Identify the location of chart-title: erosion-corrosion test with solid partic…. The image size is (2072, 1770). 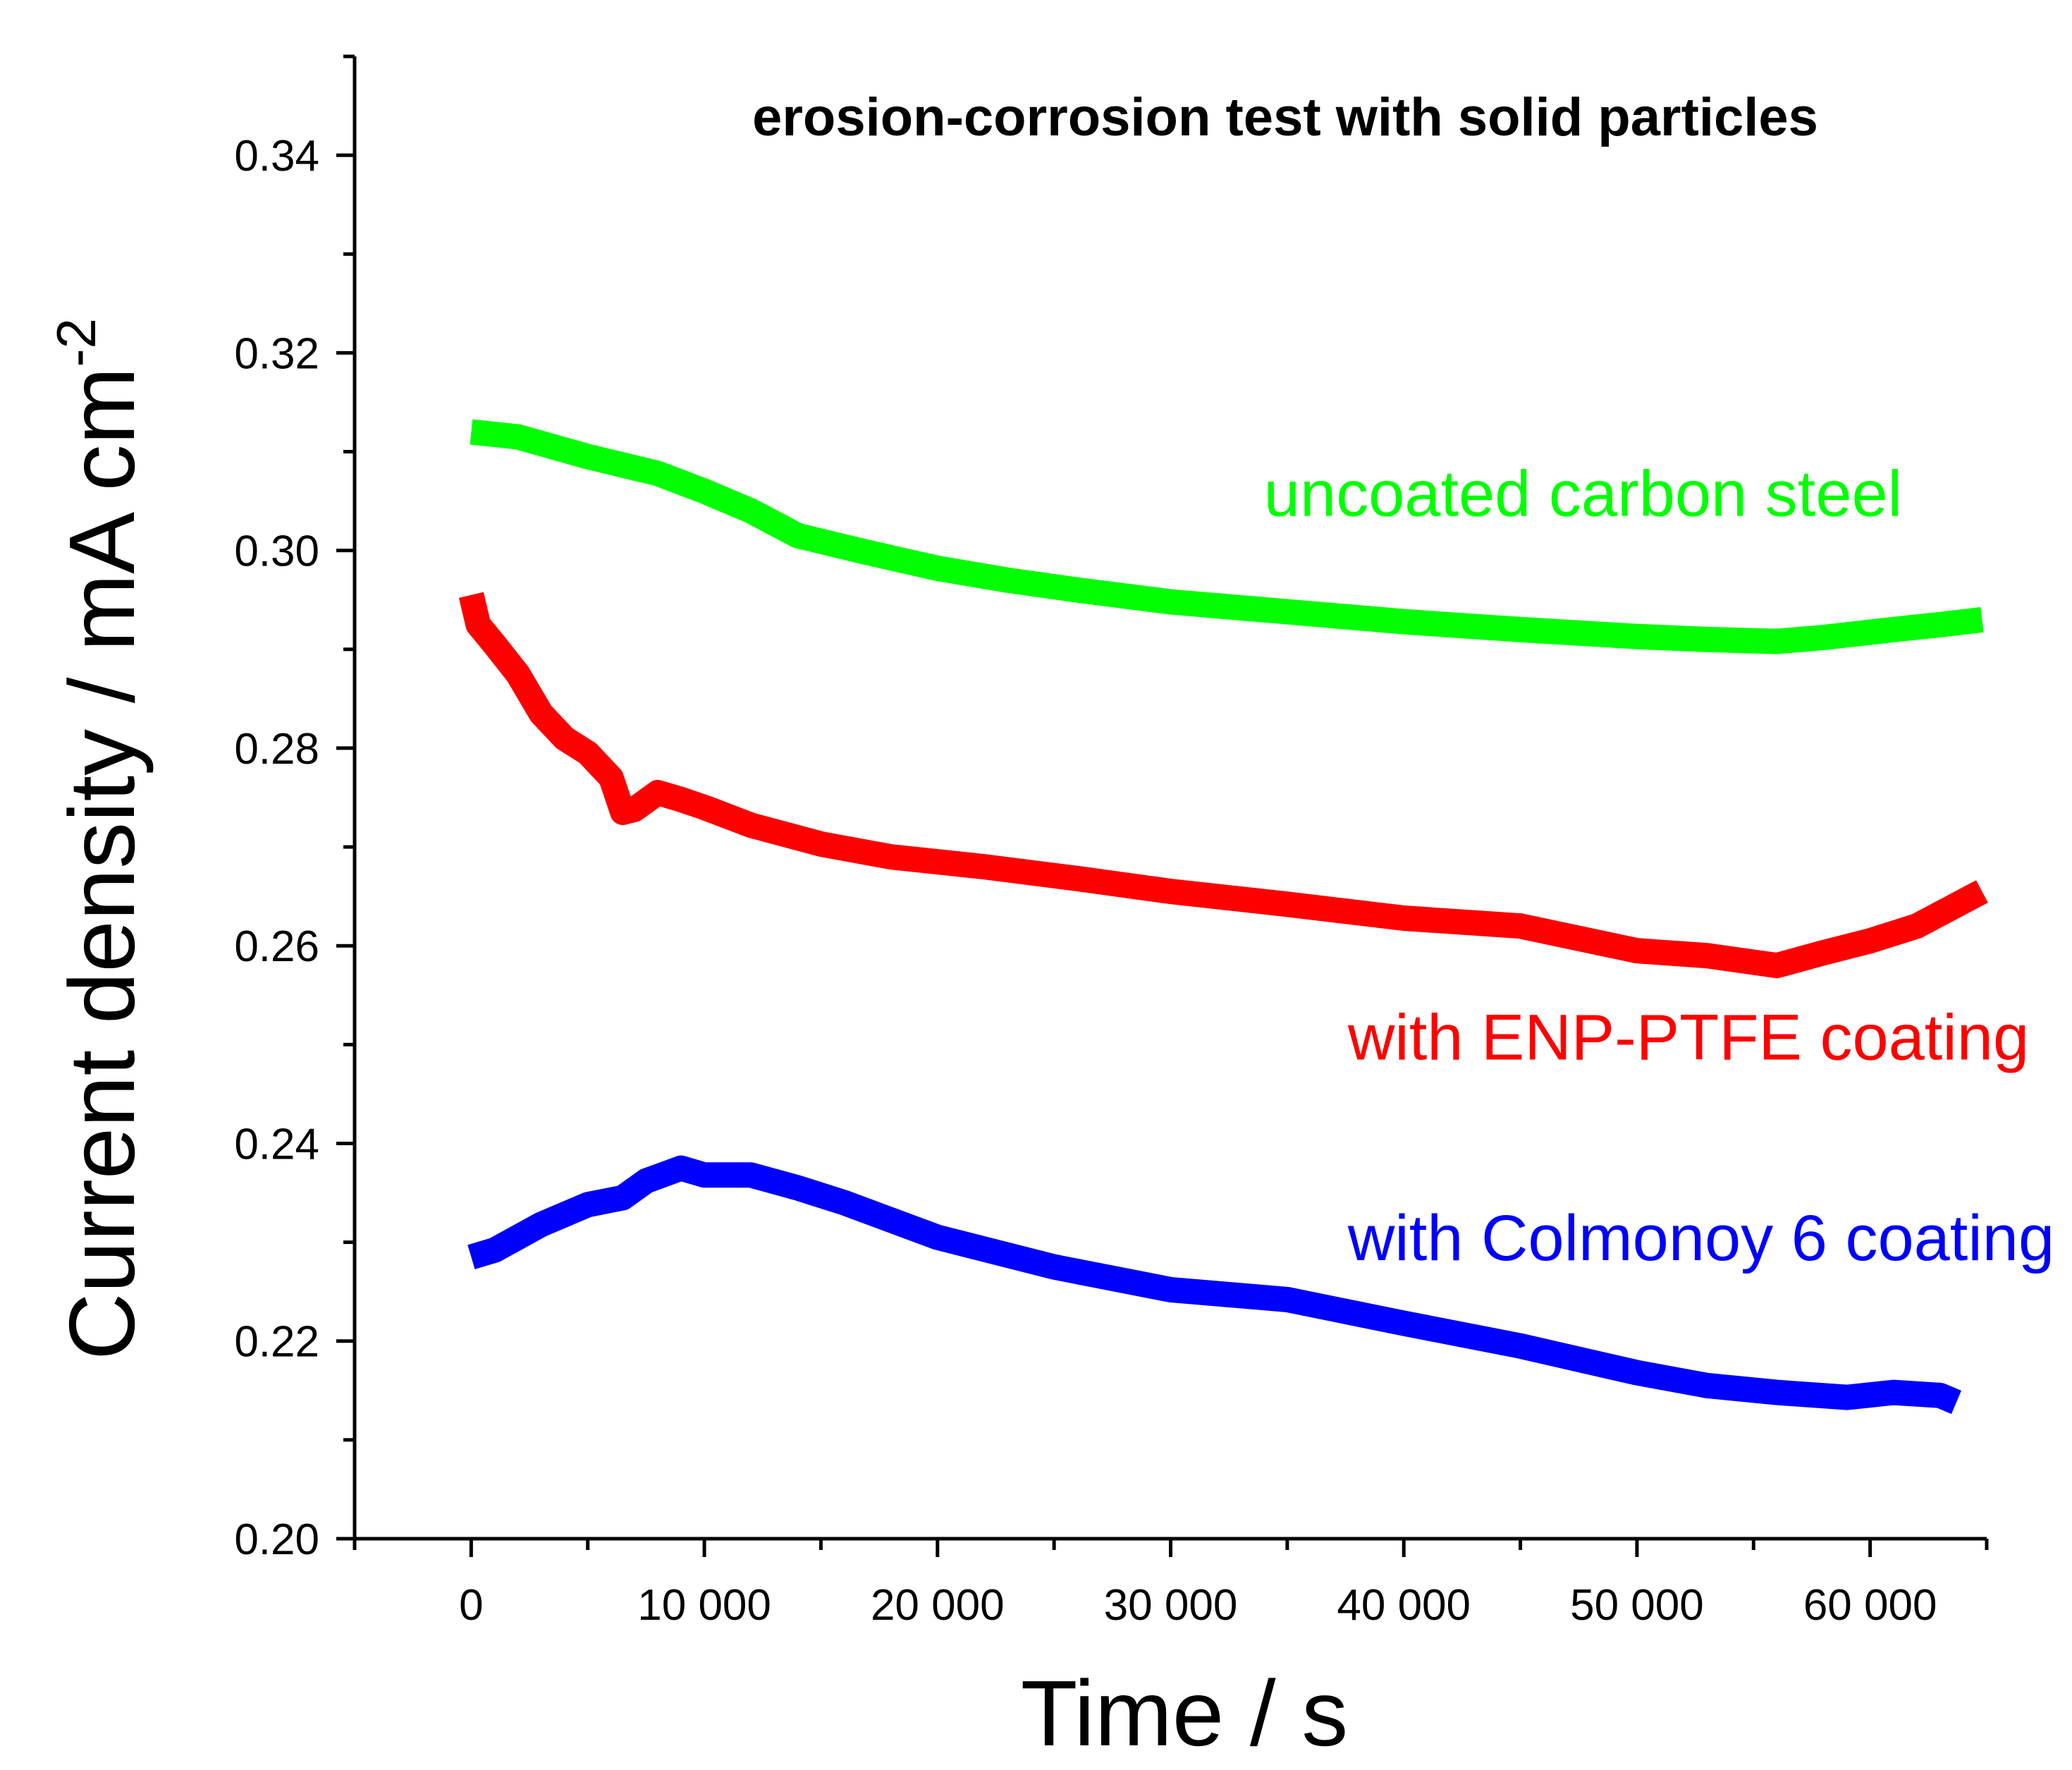
(1285, 117).